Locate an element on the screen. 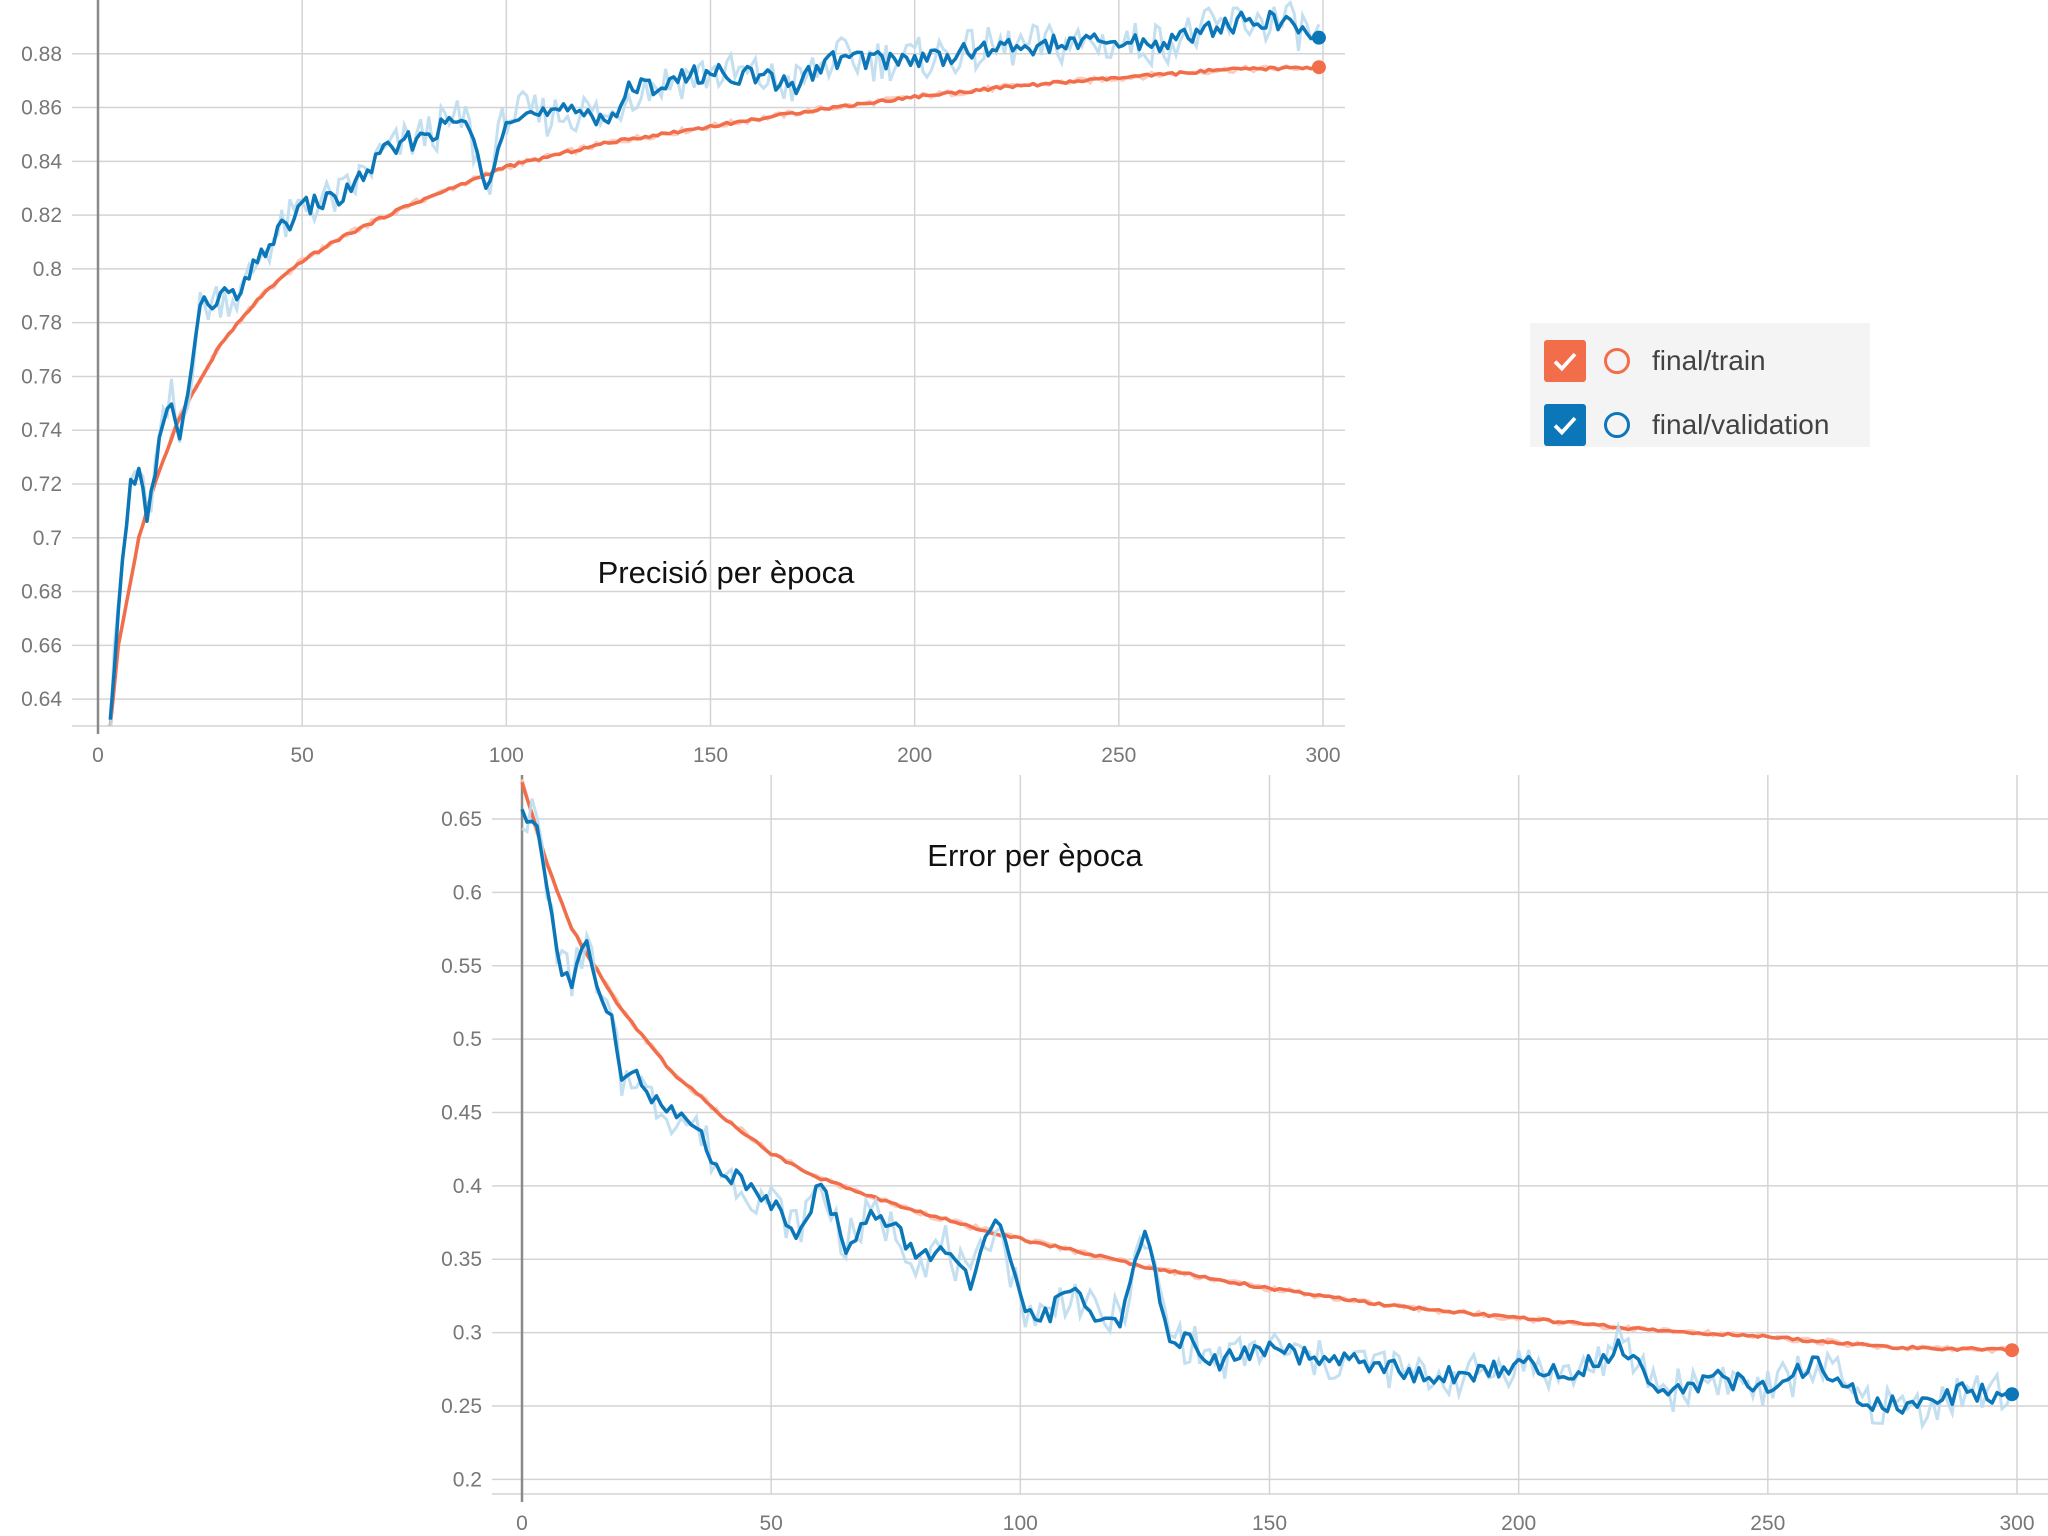 The width and height of the screenshot is (2048, 1536). y-tick-label: 0.65 is located at coordinates (461, 819).